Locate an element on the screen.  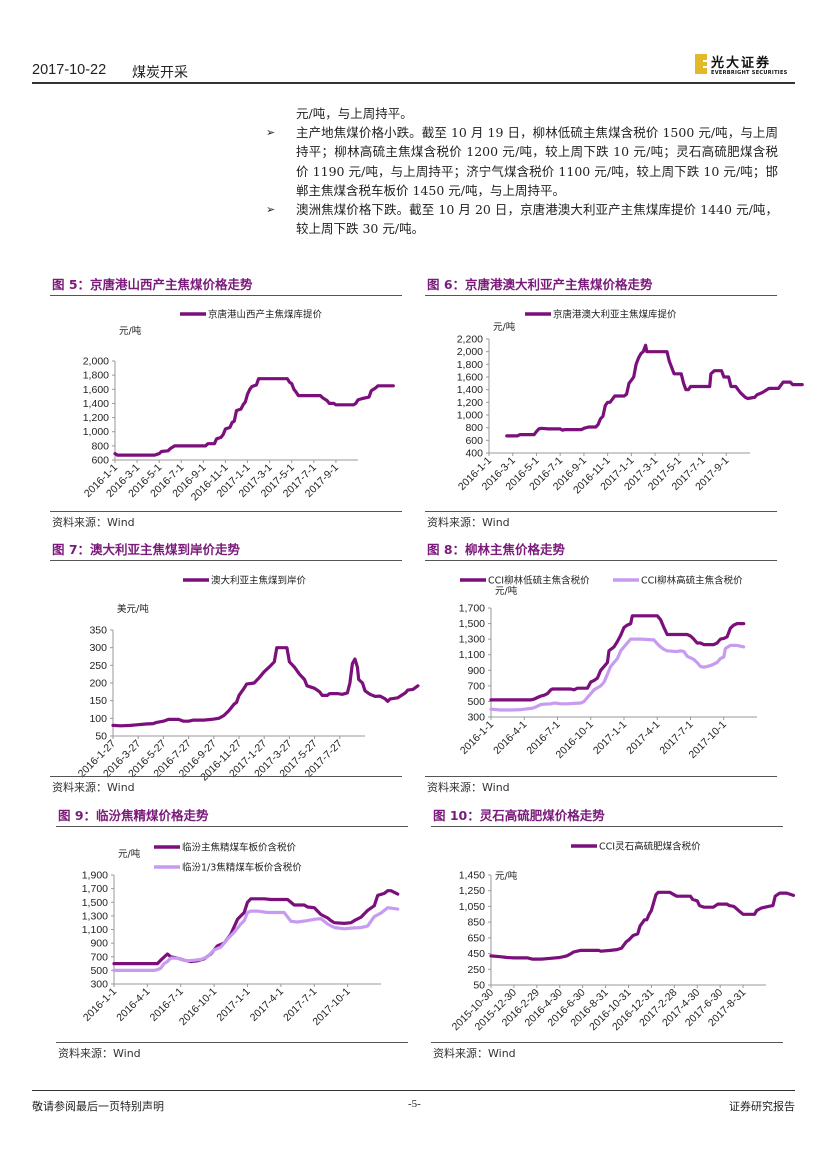
header-divider is located at coordinates (413, 83).